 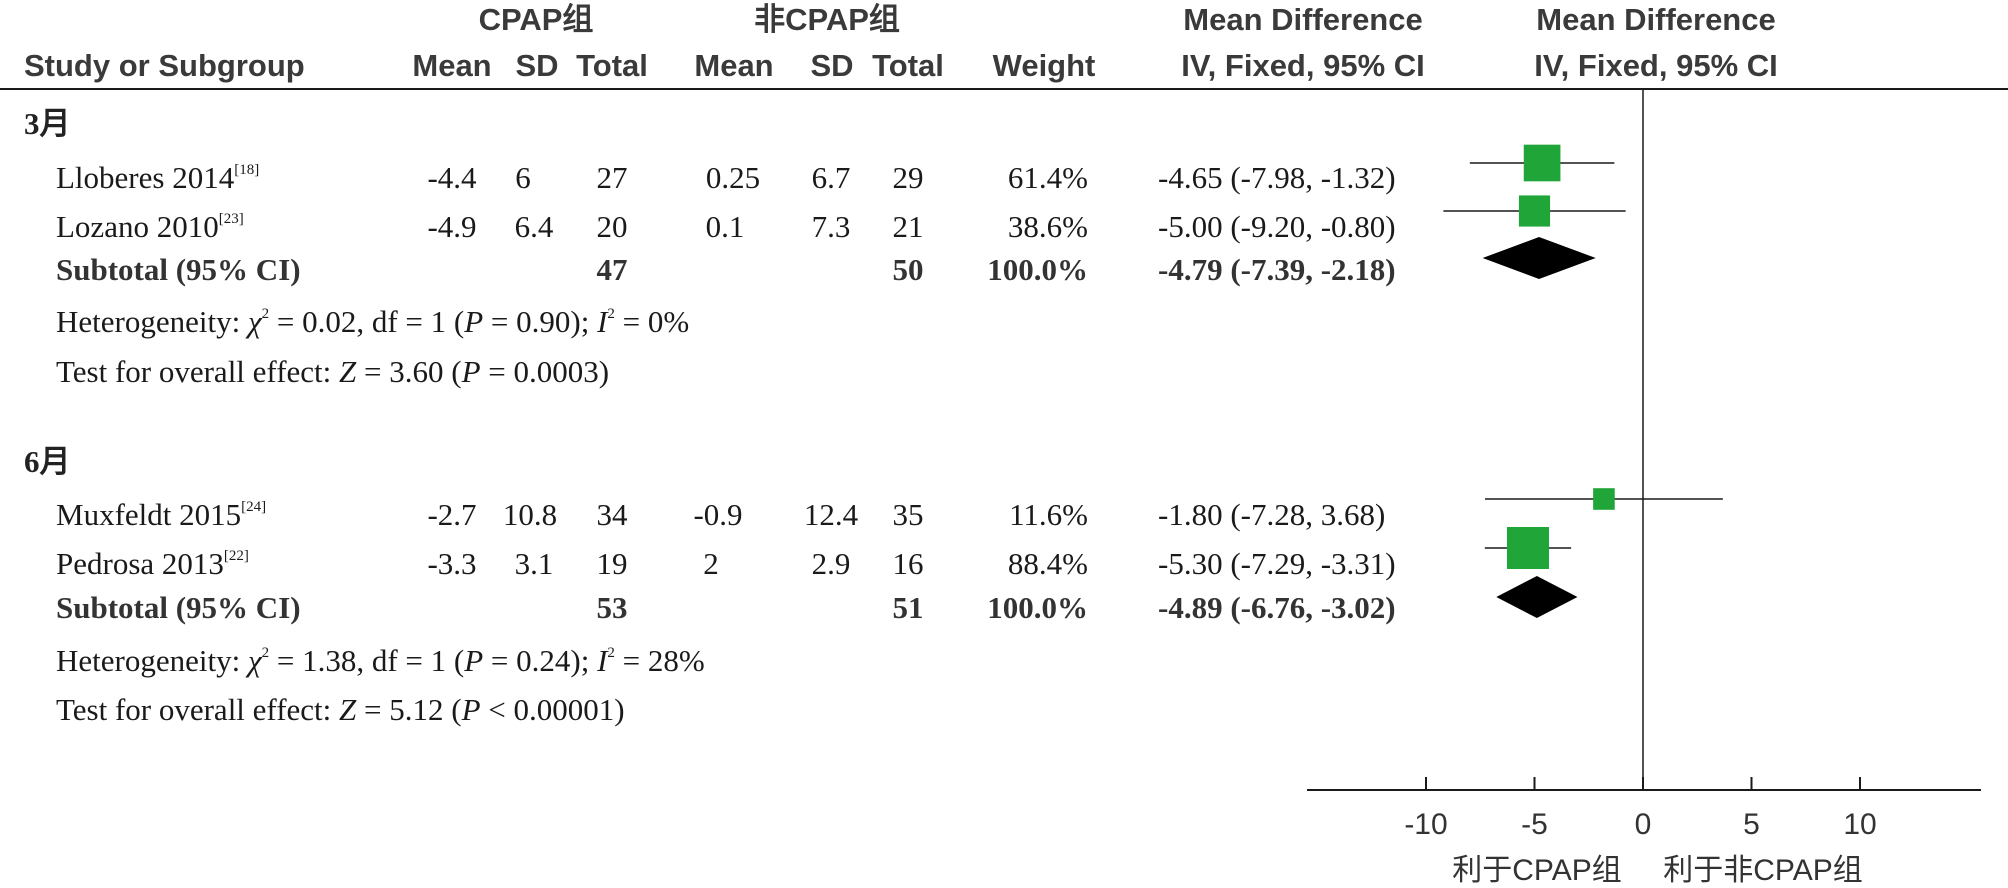 What do you see at coordinates (1643, 824) in the screenshot?
I see `axis-tick-label: 0` at bounding box center [1643, 824].